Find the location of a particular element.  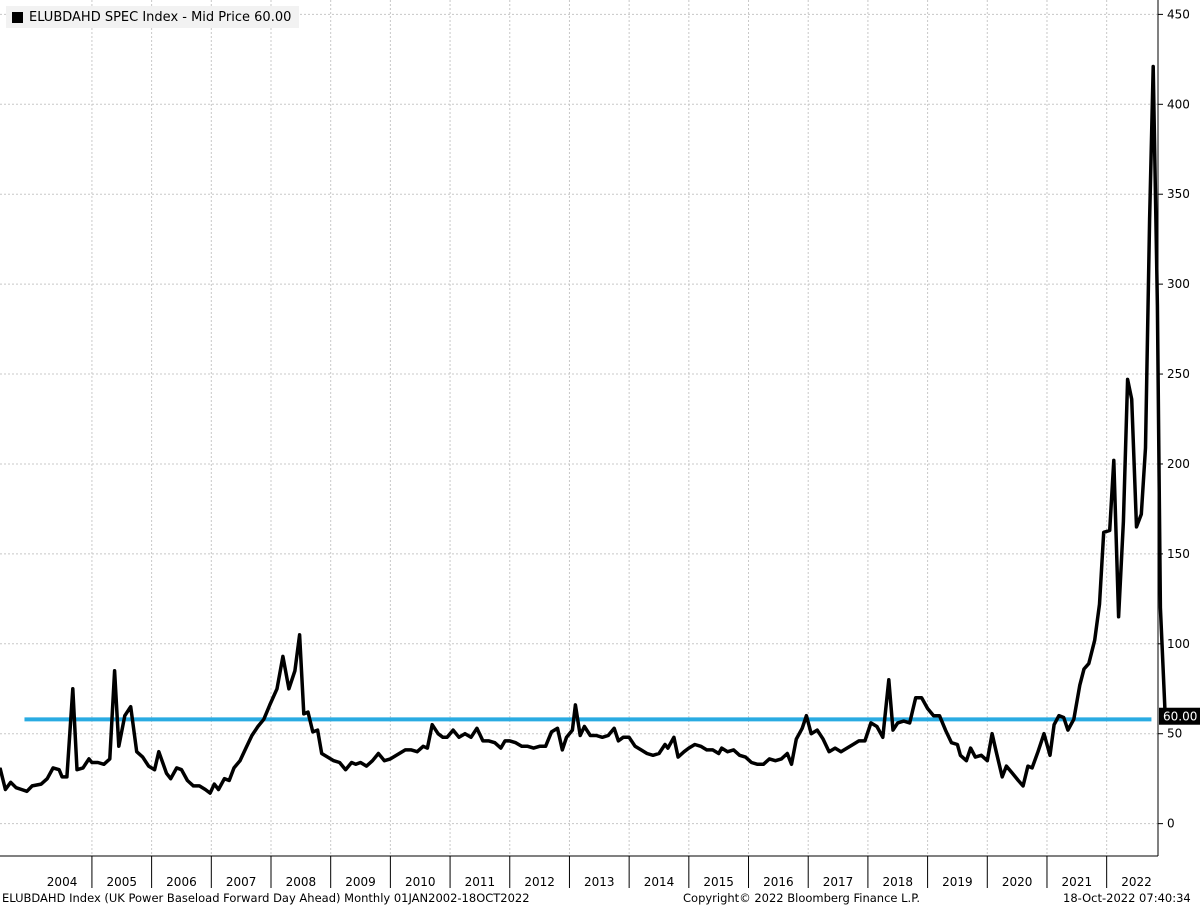

x-tick-label: 2022 is located at coordinates (1136, 882).